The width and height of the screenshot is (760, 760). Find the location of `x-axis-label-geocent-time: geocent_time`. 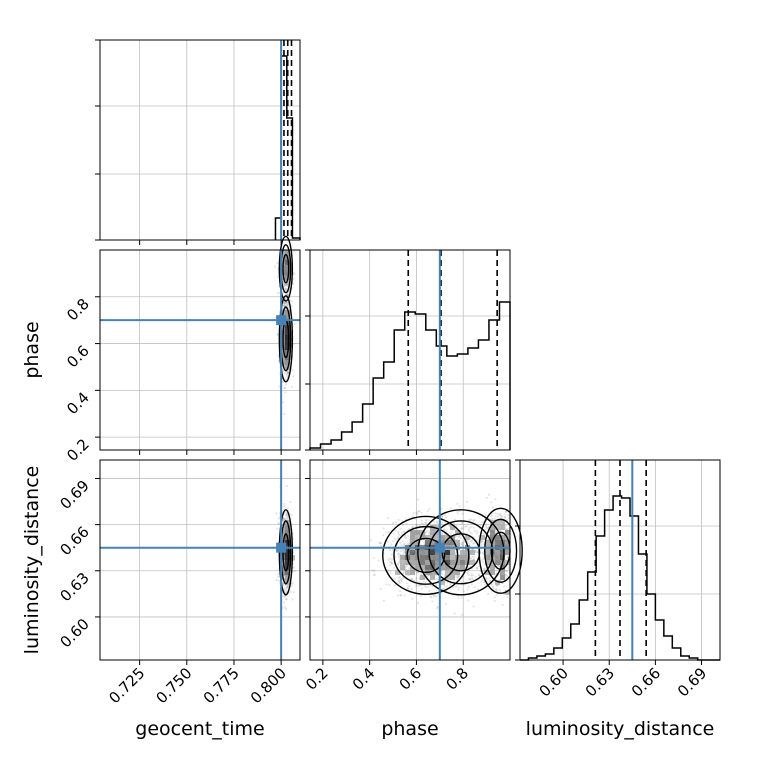

x-axis-label-geocent-time: geocent_time is located at coordinates (199, 729).